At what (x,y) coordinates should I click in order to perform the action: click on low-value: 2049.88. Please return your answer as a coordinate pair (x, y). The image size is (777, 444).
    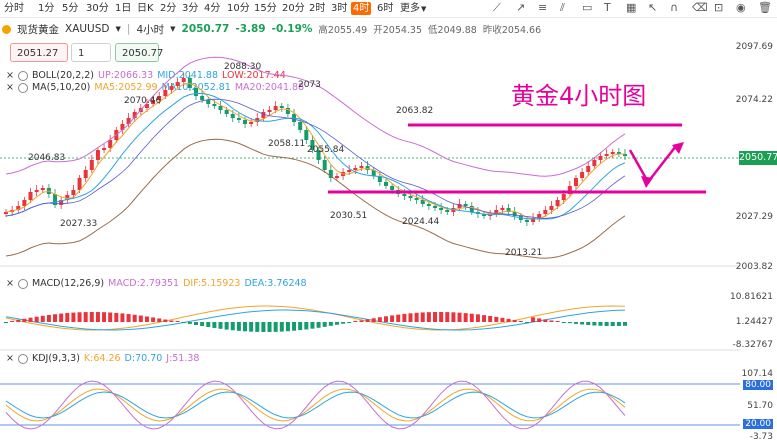
    Looking at the image, I should click on (457, 30).